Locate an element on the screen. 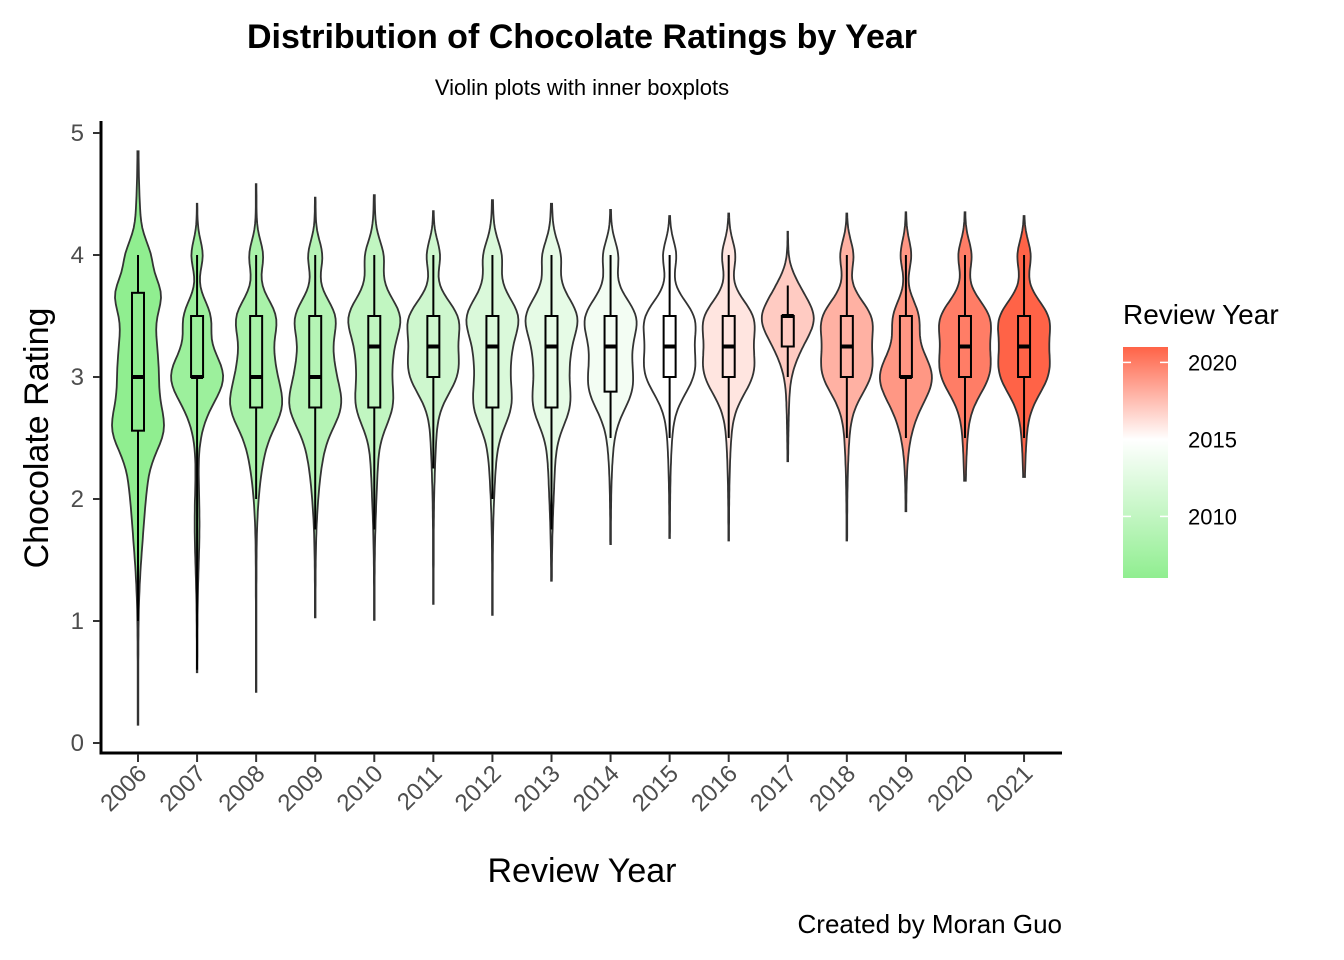  x-tick-label: 2008 is located at coordinates (242, 788).